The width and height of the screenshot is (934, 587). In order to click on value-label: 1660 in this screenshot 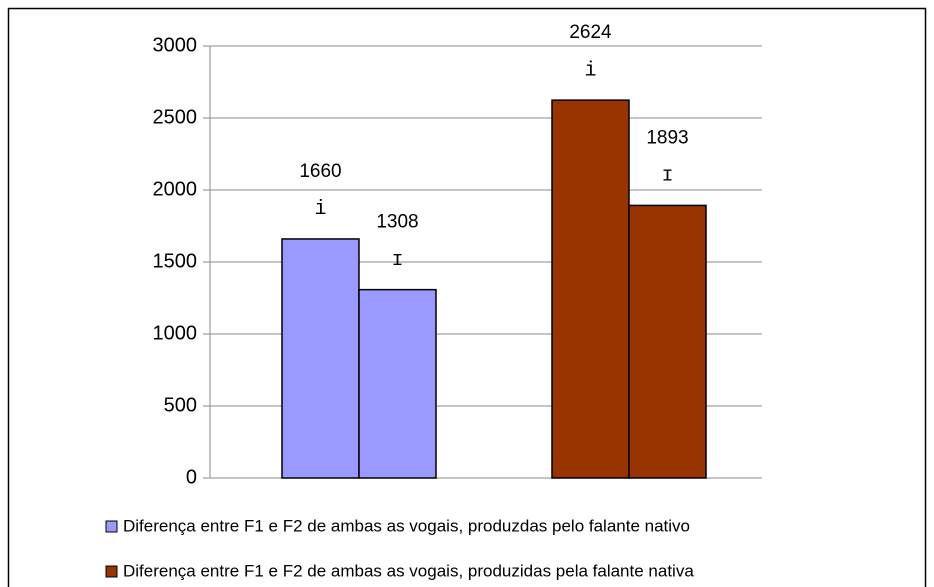, I will do `click(320, 171)`.